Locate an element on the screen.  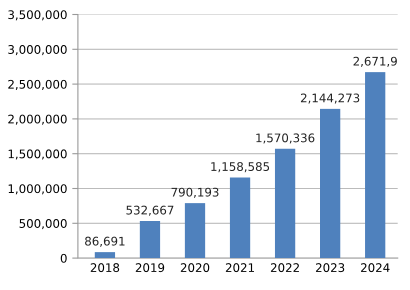
data-label: 1,158,585 is located at coordinates (240, 167).